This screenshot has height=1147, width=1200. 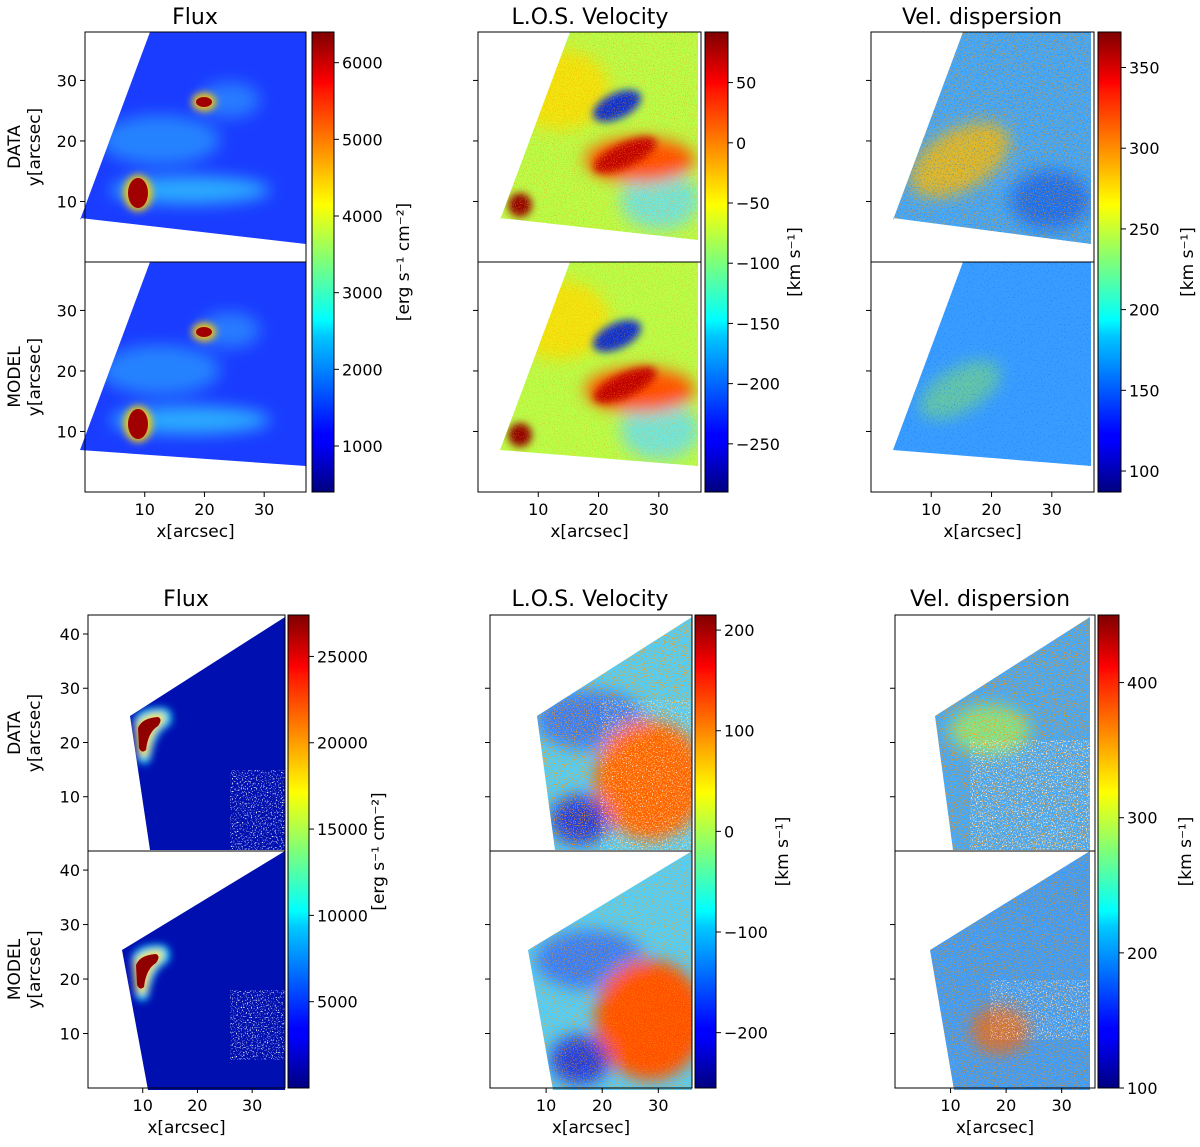 What do you see at coordinates (614, 733) in the screenshot?
I see `velocity-bottom-data-map` at bounding box center [614, 733].